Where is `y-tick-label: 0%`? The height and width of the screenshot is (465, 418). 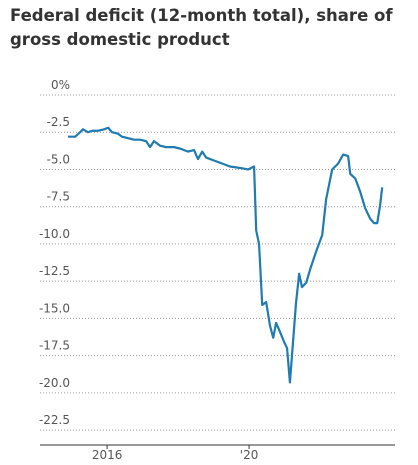
y-tick-label: 0% is located at coordinates (60, 85).